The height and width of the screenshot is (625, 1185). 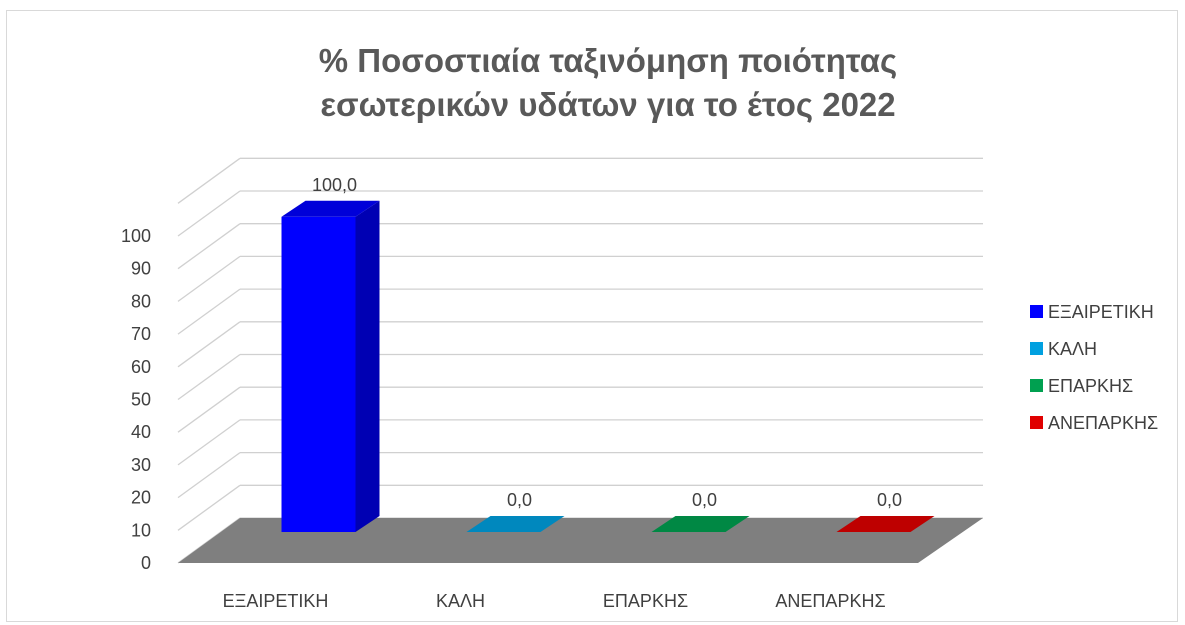 I want to click on side-wall, so click(x=209, y=357).